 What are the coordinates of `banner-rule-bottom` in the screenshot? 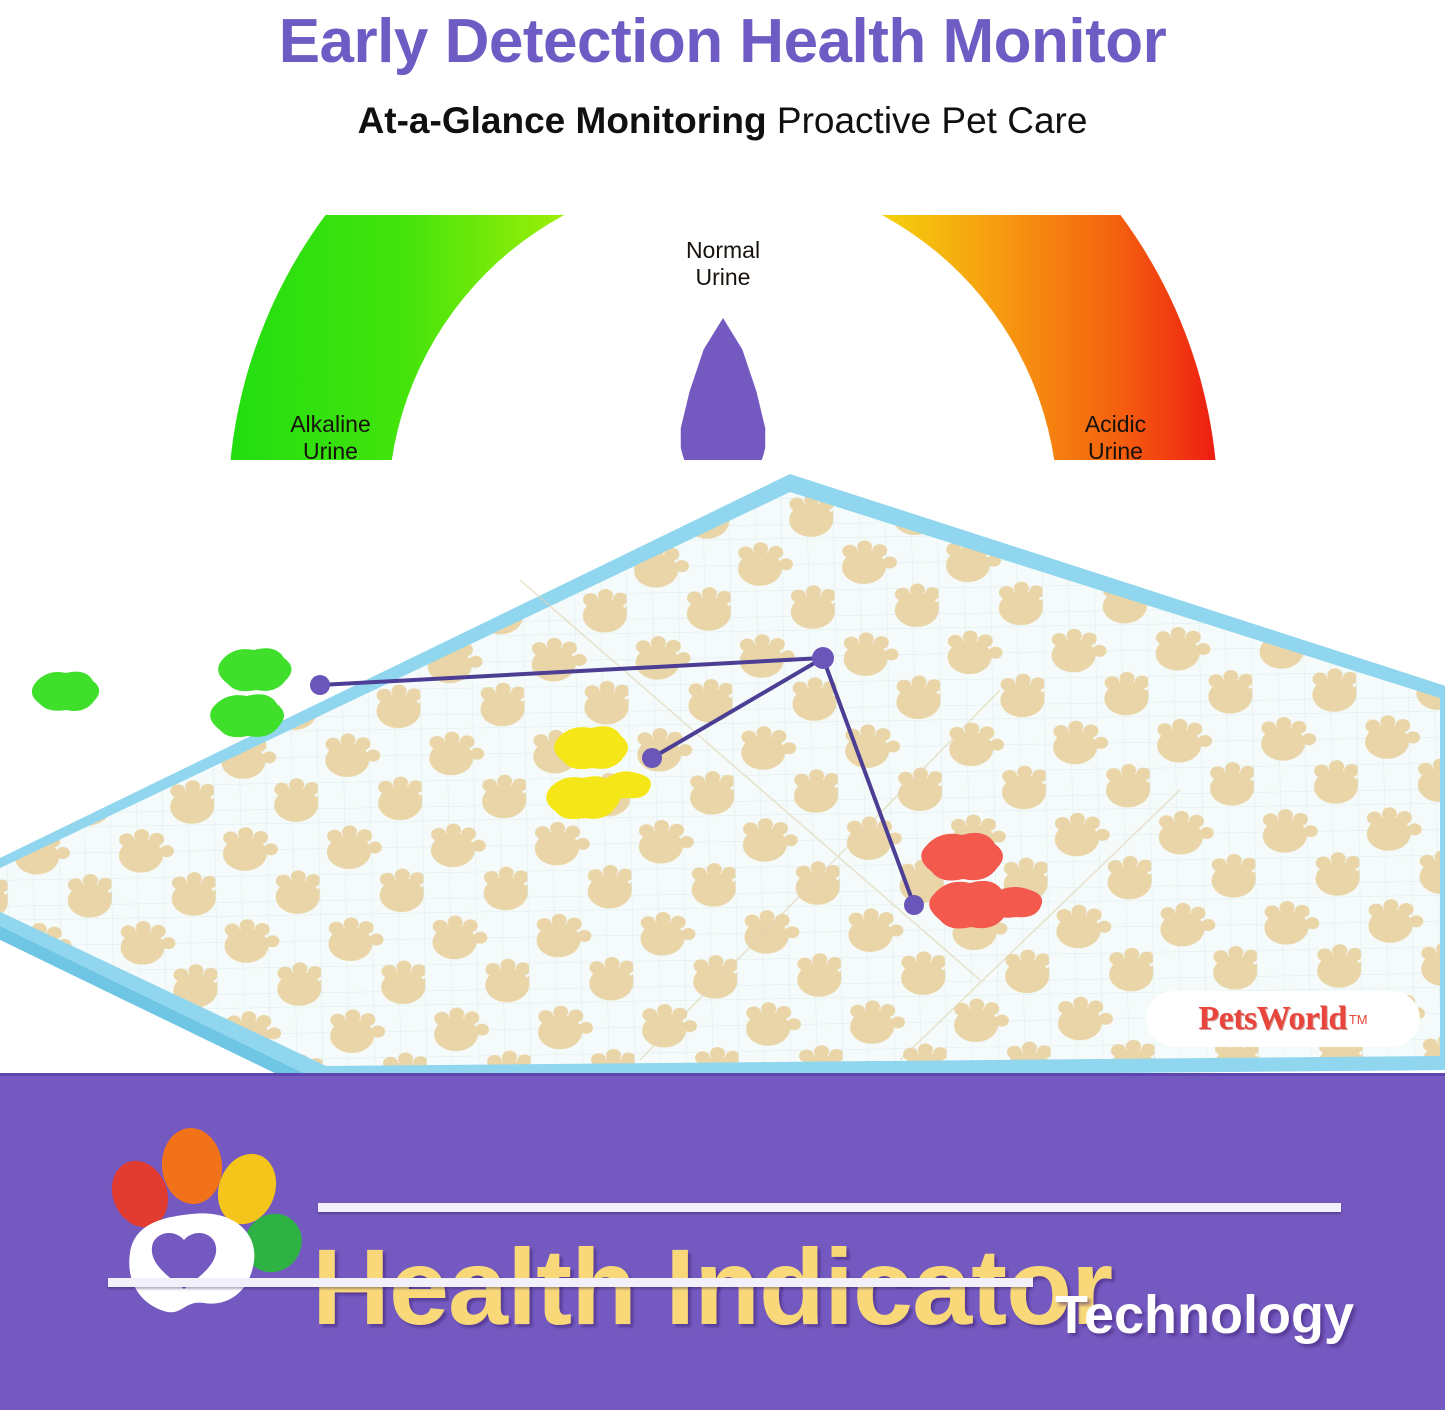 It's located at (570, 1282).